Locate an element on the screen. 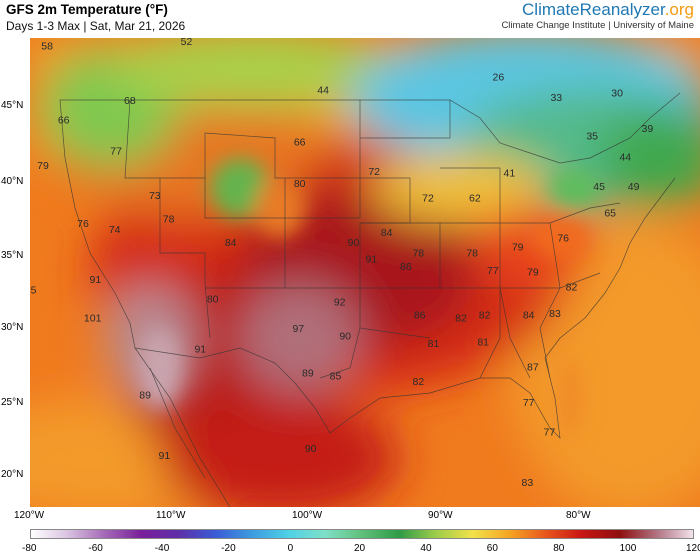 This screenshot has height=557, width=700. temperature-value-label: 87 is located at coordinates (533, 367).